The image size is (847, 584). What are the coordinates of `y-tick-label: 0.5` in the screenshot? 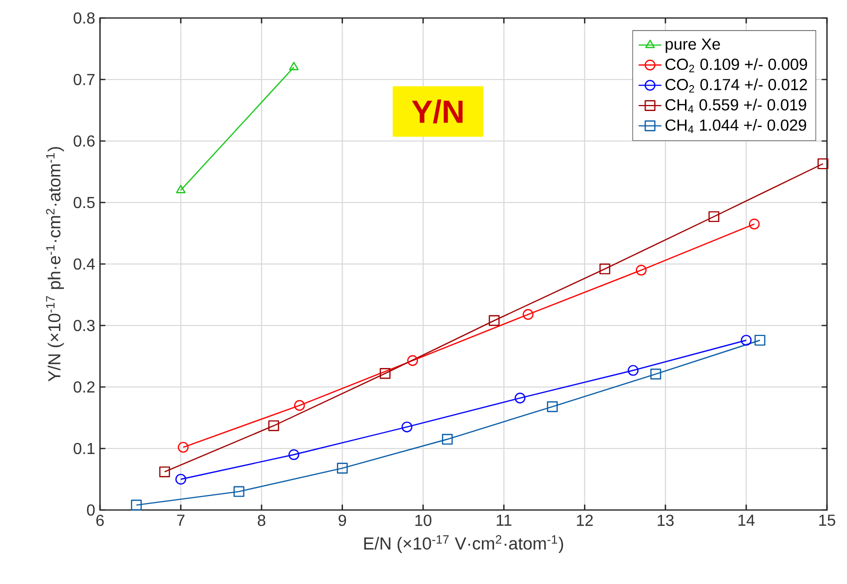 It's located at (84, 202).